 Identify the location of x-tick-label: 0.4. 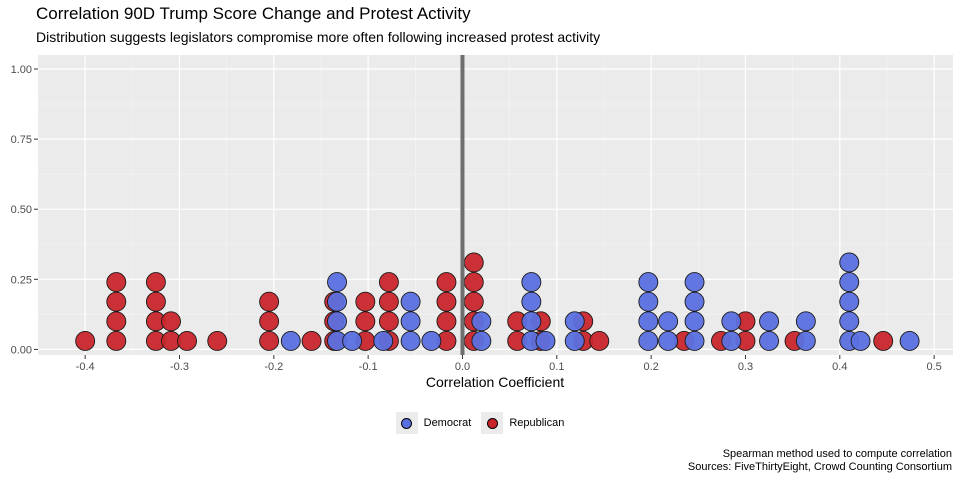
(839, 367).